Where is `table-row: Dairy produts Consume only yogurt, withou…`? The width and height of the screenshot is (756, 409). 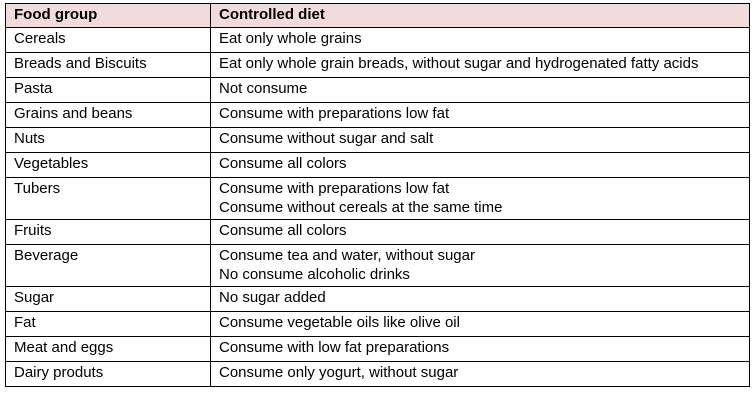 table-row: Dairy produts Consume only yogurt, withou… is located at coordinates (377, 374).